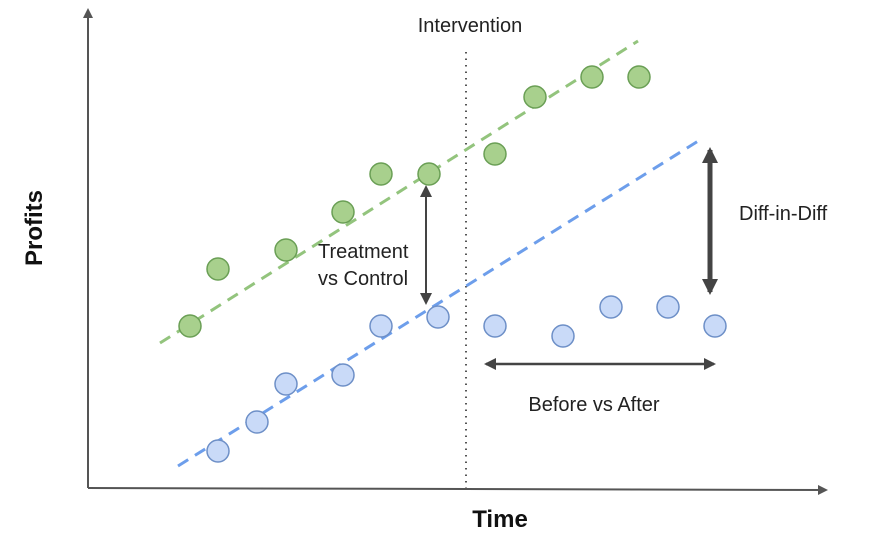 The height and width of the screenshot is (550, 870). Describe the element at coordinates (500, 519) in the screenshot. I see `x-axis-title: Time` at that location.